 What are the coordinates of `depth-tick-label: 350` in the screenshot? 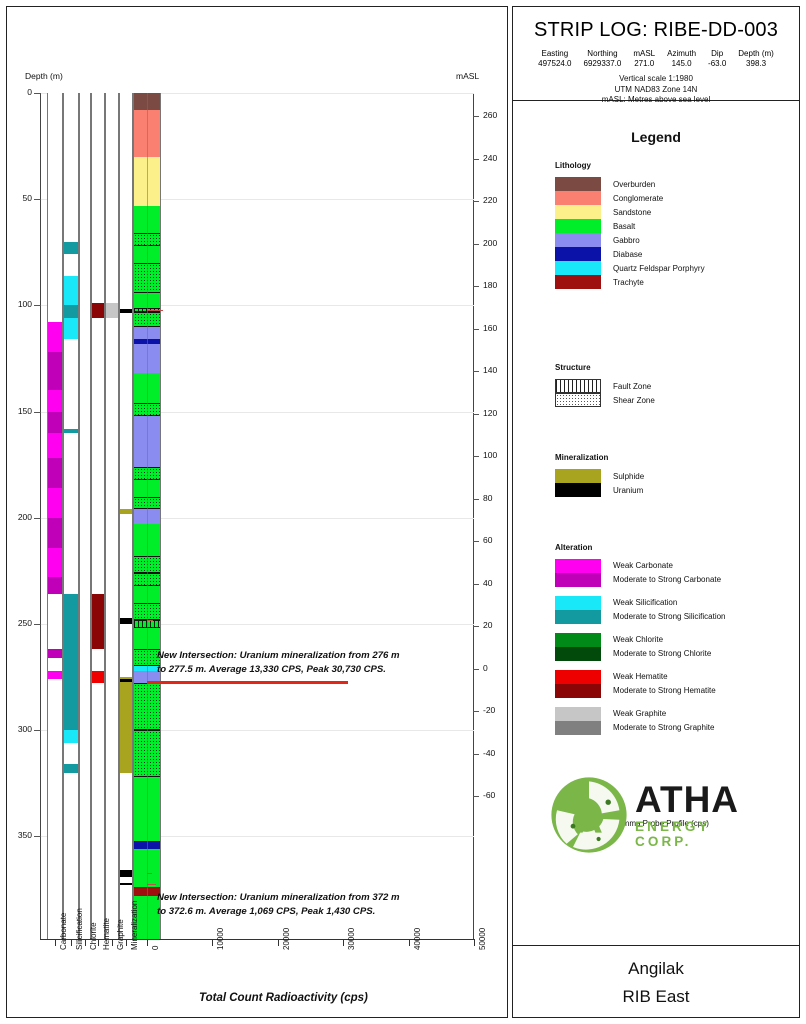 It's located at (24, 835).